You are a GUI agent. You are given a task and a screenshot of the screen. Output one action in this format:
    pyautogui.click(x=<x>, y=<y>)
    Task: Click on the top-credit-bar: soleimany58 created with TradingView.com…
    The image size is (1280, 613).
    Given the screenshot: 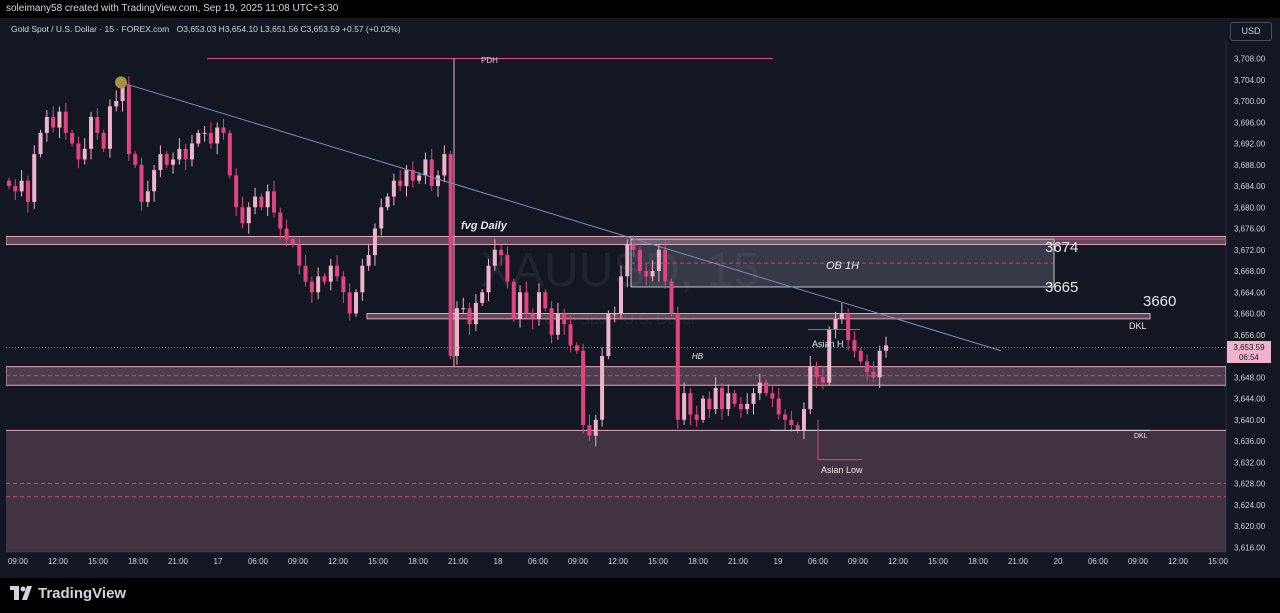 What is the action you would take?
    pyautogui.click(x=640, y=9)
    